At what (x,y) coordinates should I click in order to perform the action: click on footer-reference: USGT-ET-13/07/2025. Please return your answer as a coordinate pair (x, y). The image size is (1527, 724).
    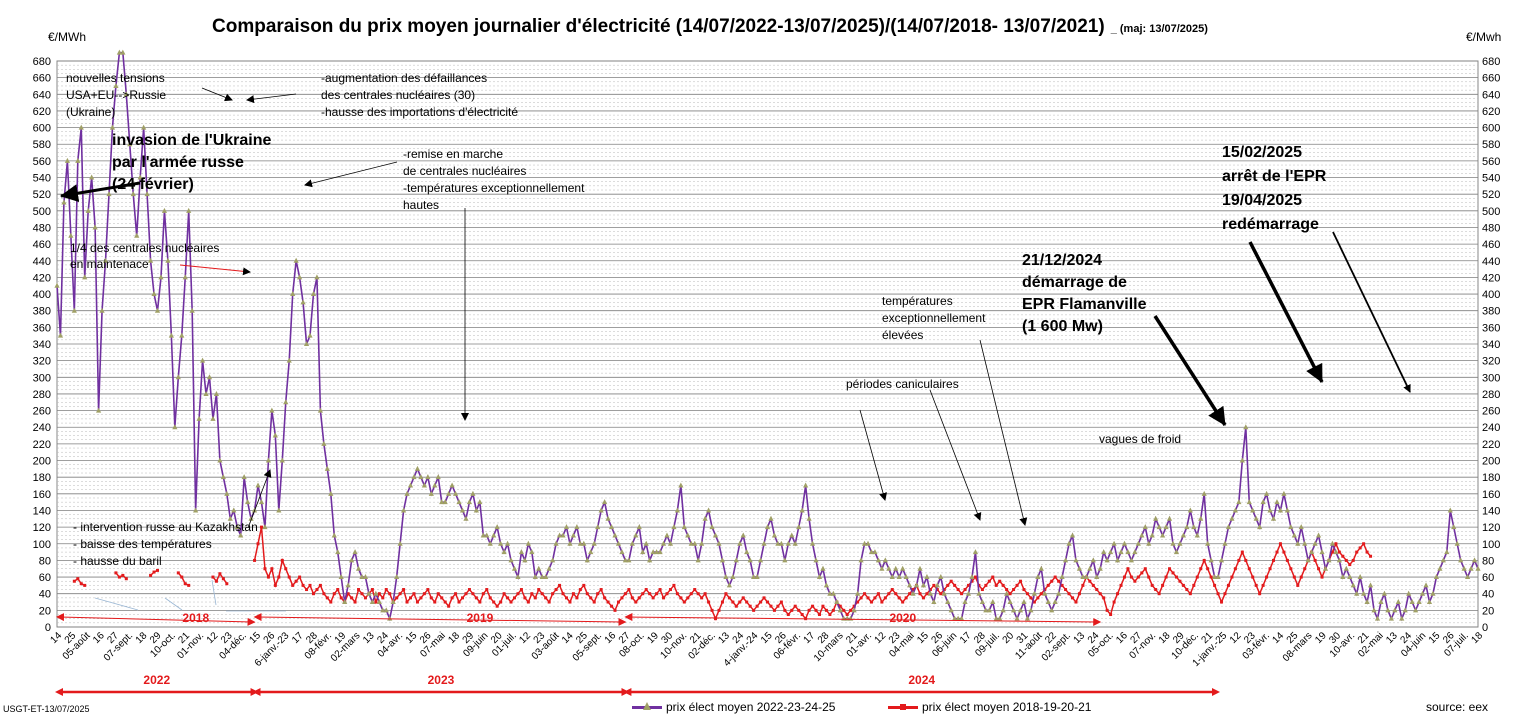
    Looking at the image, I should click on (46, 709).